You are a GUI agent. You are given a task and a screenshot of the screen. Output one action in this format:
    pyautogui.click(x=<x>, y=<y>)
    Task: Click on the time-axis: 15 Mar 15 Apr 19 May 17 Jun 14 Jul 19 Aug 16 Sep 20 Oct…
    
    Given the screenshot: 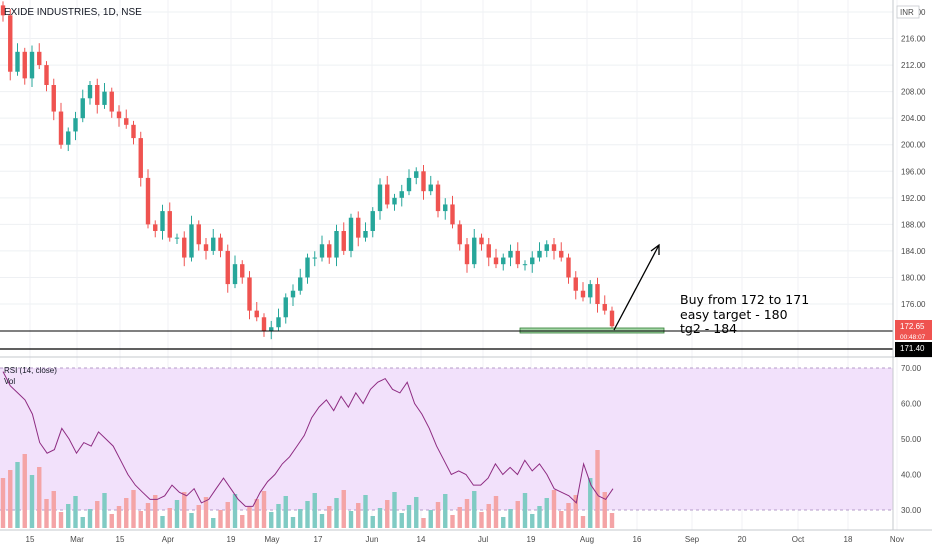 What is the action you would take?
    pyautogui.click(x=465, y=539)
    